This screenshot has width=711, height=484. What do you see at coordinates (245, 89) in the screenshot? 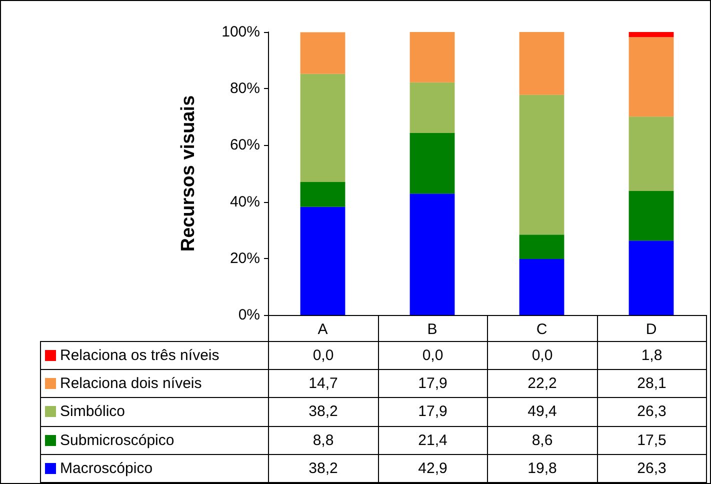
I see `y-tick-label: 80%` at bounding box center [245, 89].